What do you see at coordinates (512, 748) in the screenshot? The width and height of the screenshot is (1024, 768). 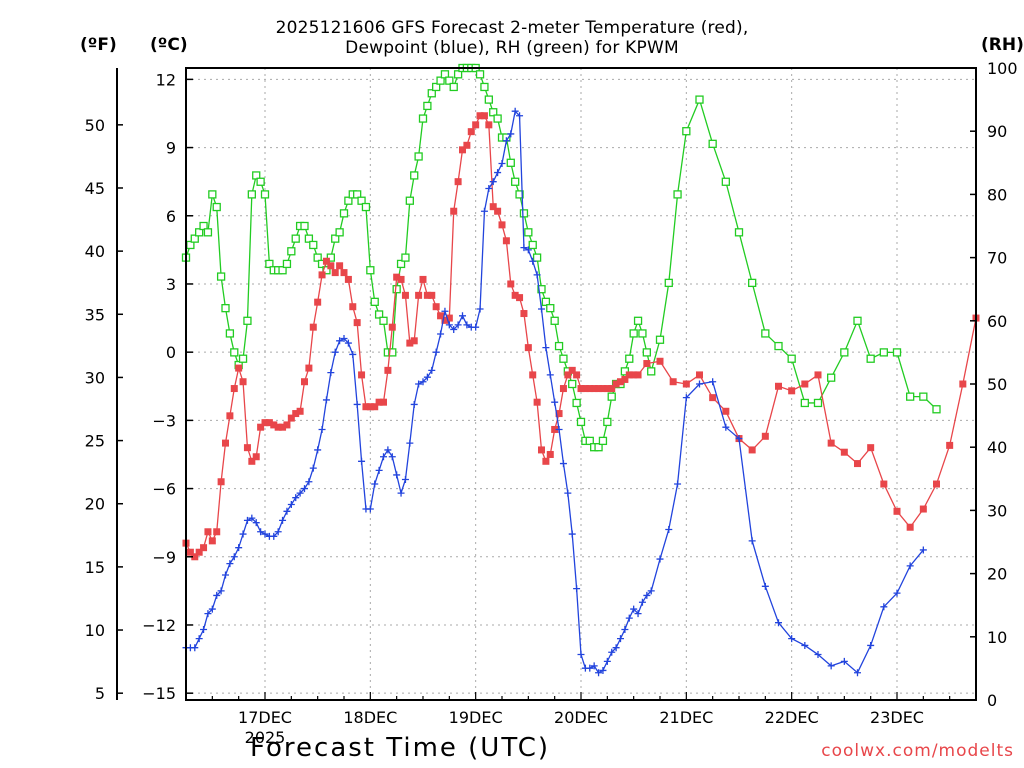 I see `x-axis-title: Forecast Time (UTC)` at bounding box center [512, 748].